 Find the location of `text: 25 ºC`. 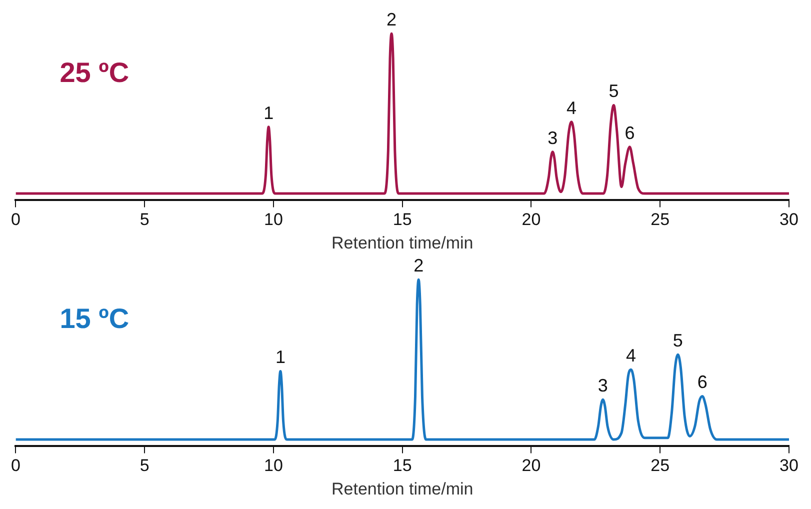

text: 25 ºC is located at coordinates (95, 72).